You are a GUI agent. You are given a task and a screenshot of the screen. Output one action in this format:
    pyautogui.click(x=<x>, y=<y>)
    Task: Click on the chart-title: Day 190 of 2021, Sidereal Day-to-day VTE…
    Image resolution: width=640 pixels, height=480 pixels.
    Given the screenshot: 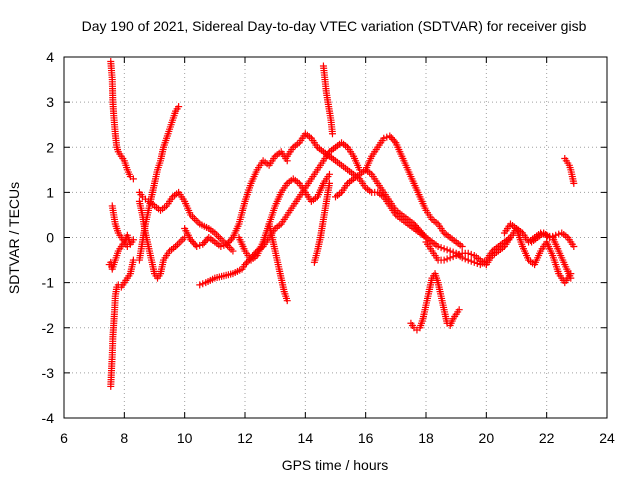 What is the action you would take?
    pyautogui.click(x=334, y=26)
    